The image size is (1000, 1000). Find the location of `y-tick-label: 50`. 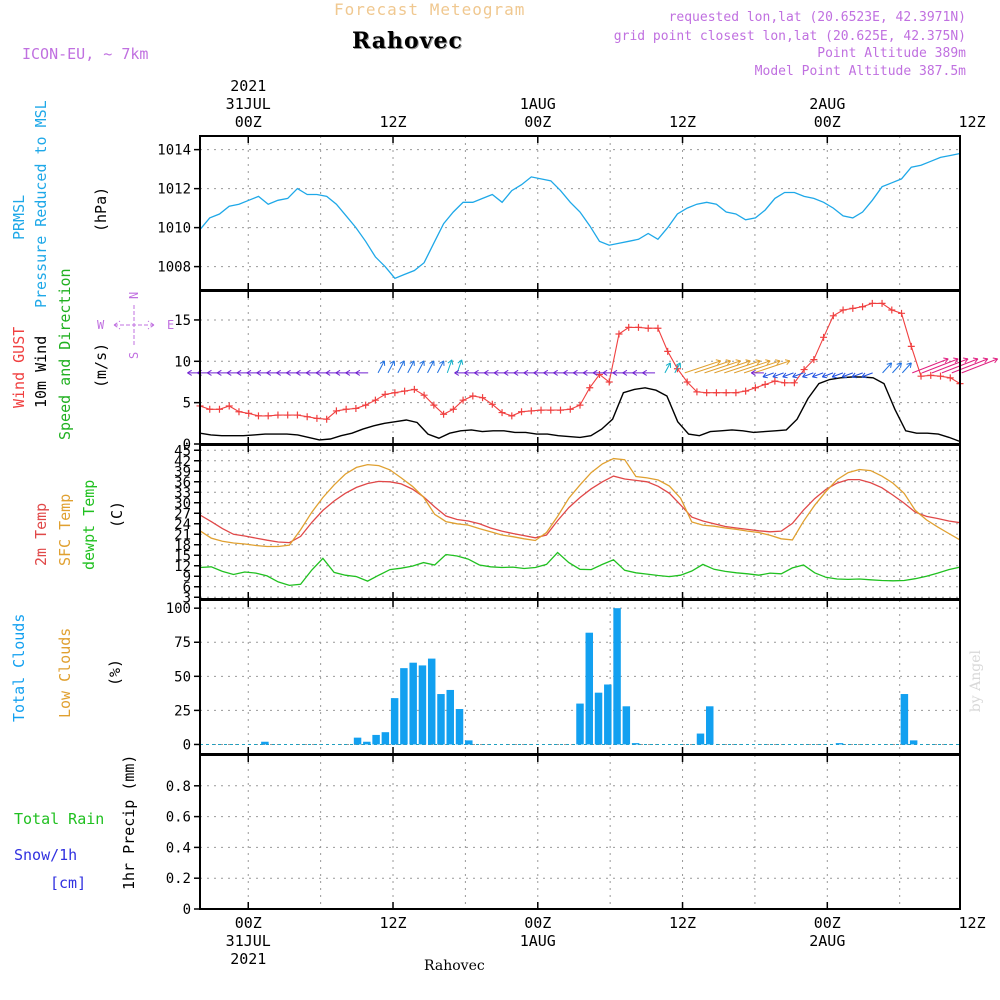

y-tick-label: 50 is located at coordinates (182, 677).